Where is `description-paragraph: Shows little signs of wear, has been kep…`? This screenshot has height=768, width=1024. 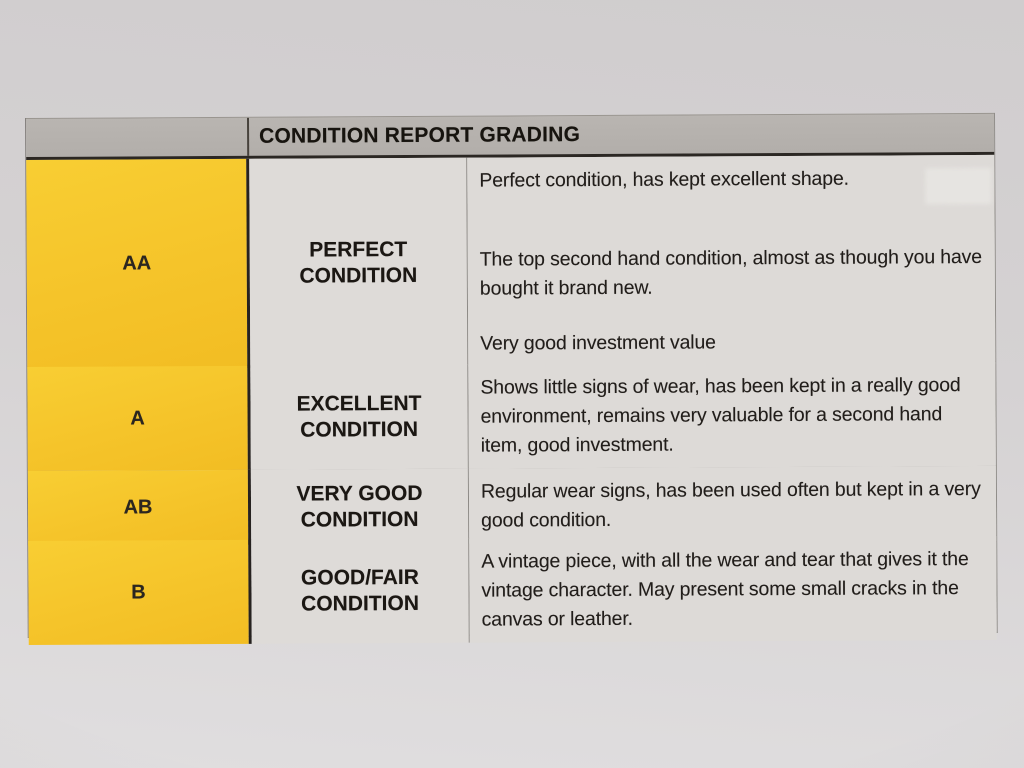
description-paragraph: Shows little signs of wear, has been kep… is located at coordinates (720, 415).